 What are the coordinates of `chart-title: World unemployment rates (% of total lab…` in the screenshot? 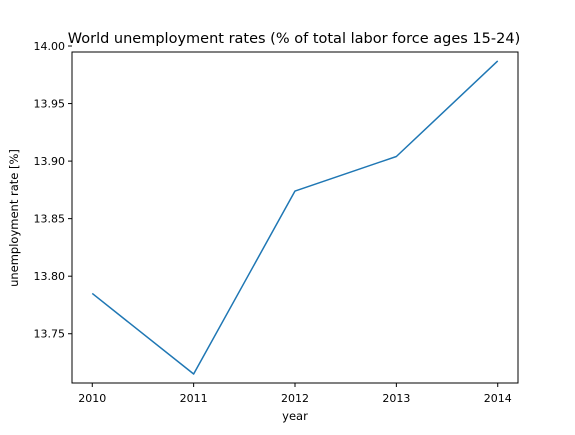 It's located at (294, 39).